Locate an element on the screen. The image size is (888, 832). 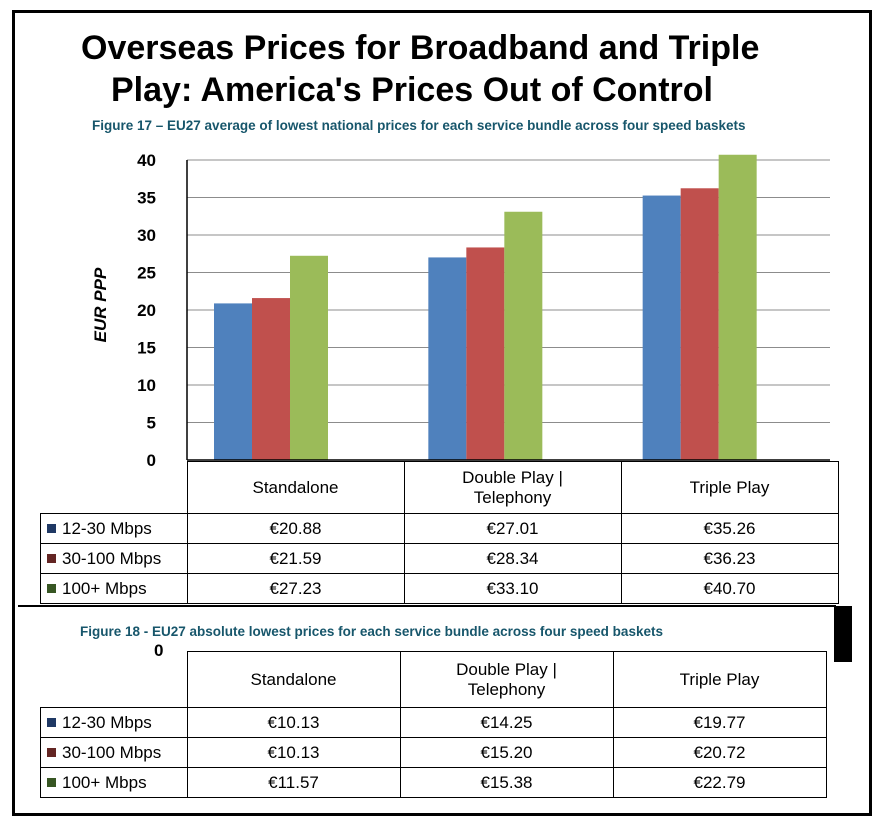
figure18-zero-tick: 0 is located at coordinates (159, 650).